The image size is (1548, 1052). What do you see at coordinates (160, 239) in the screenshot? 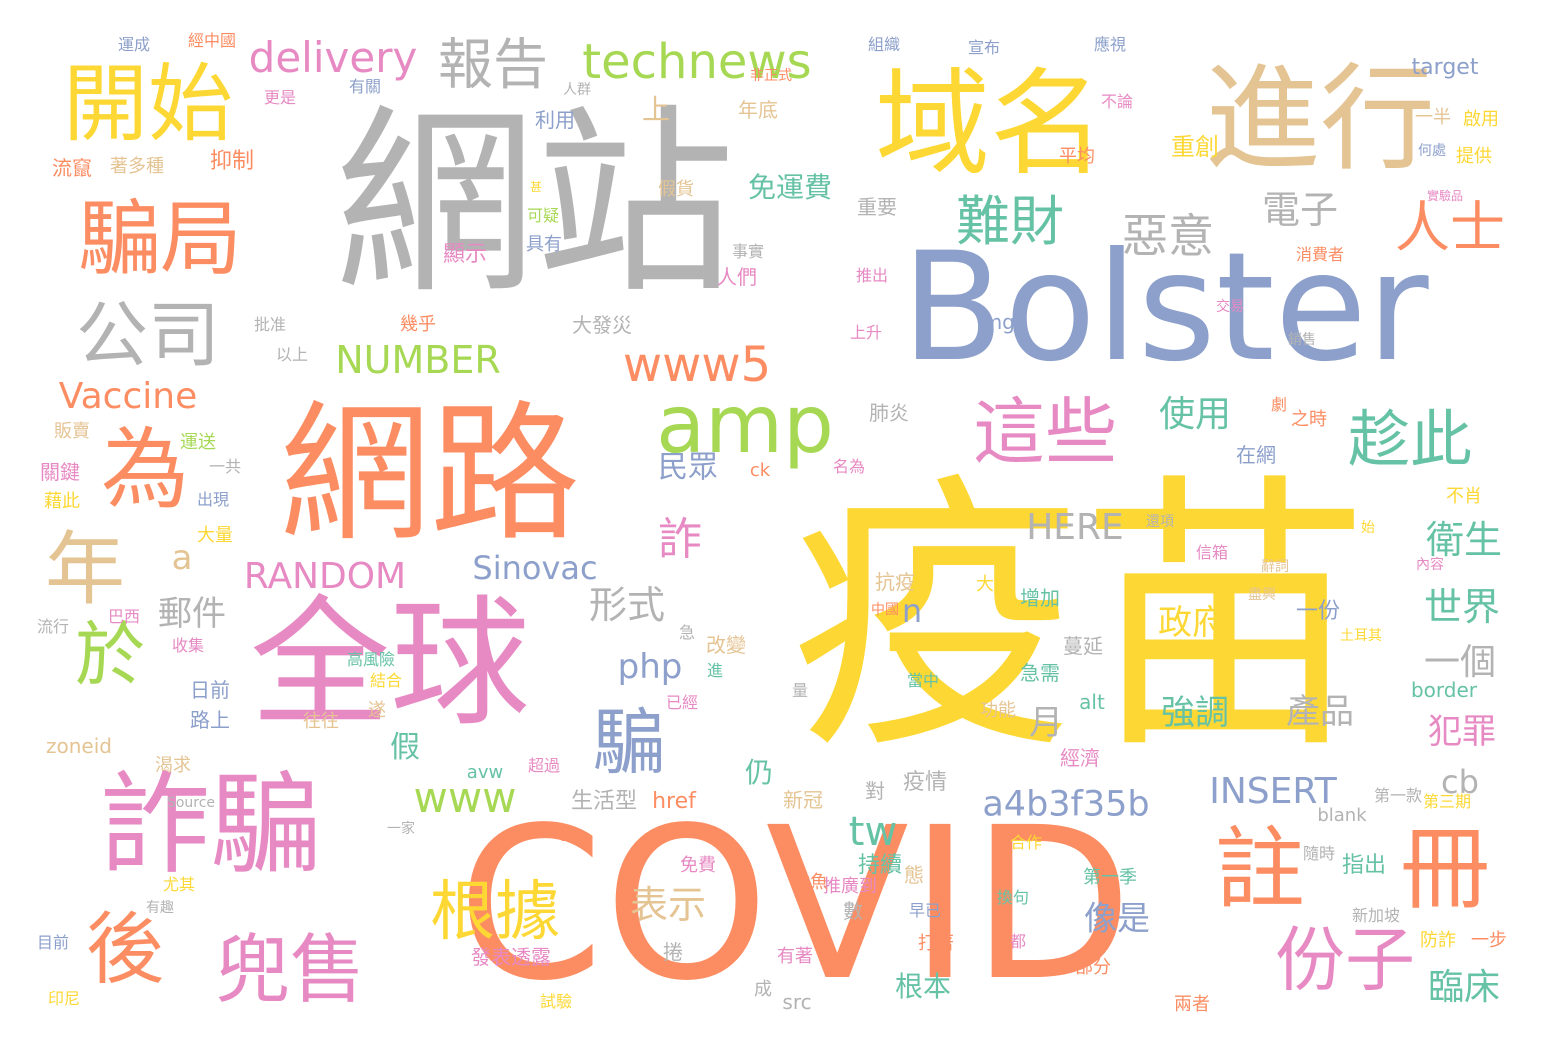
I see `word-11: 騙局` at bounding box center [160, 239].